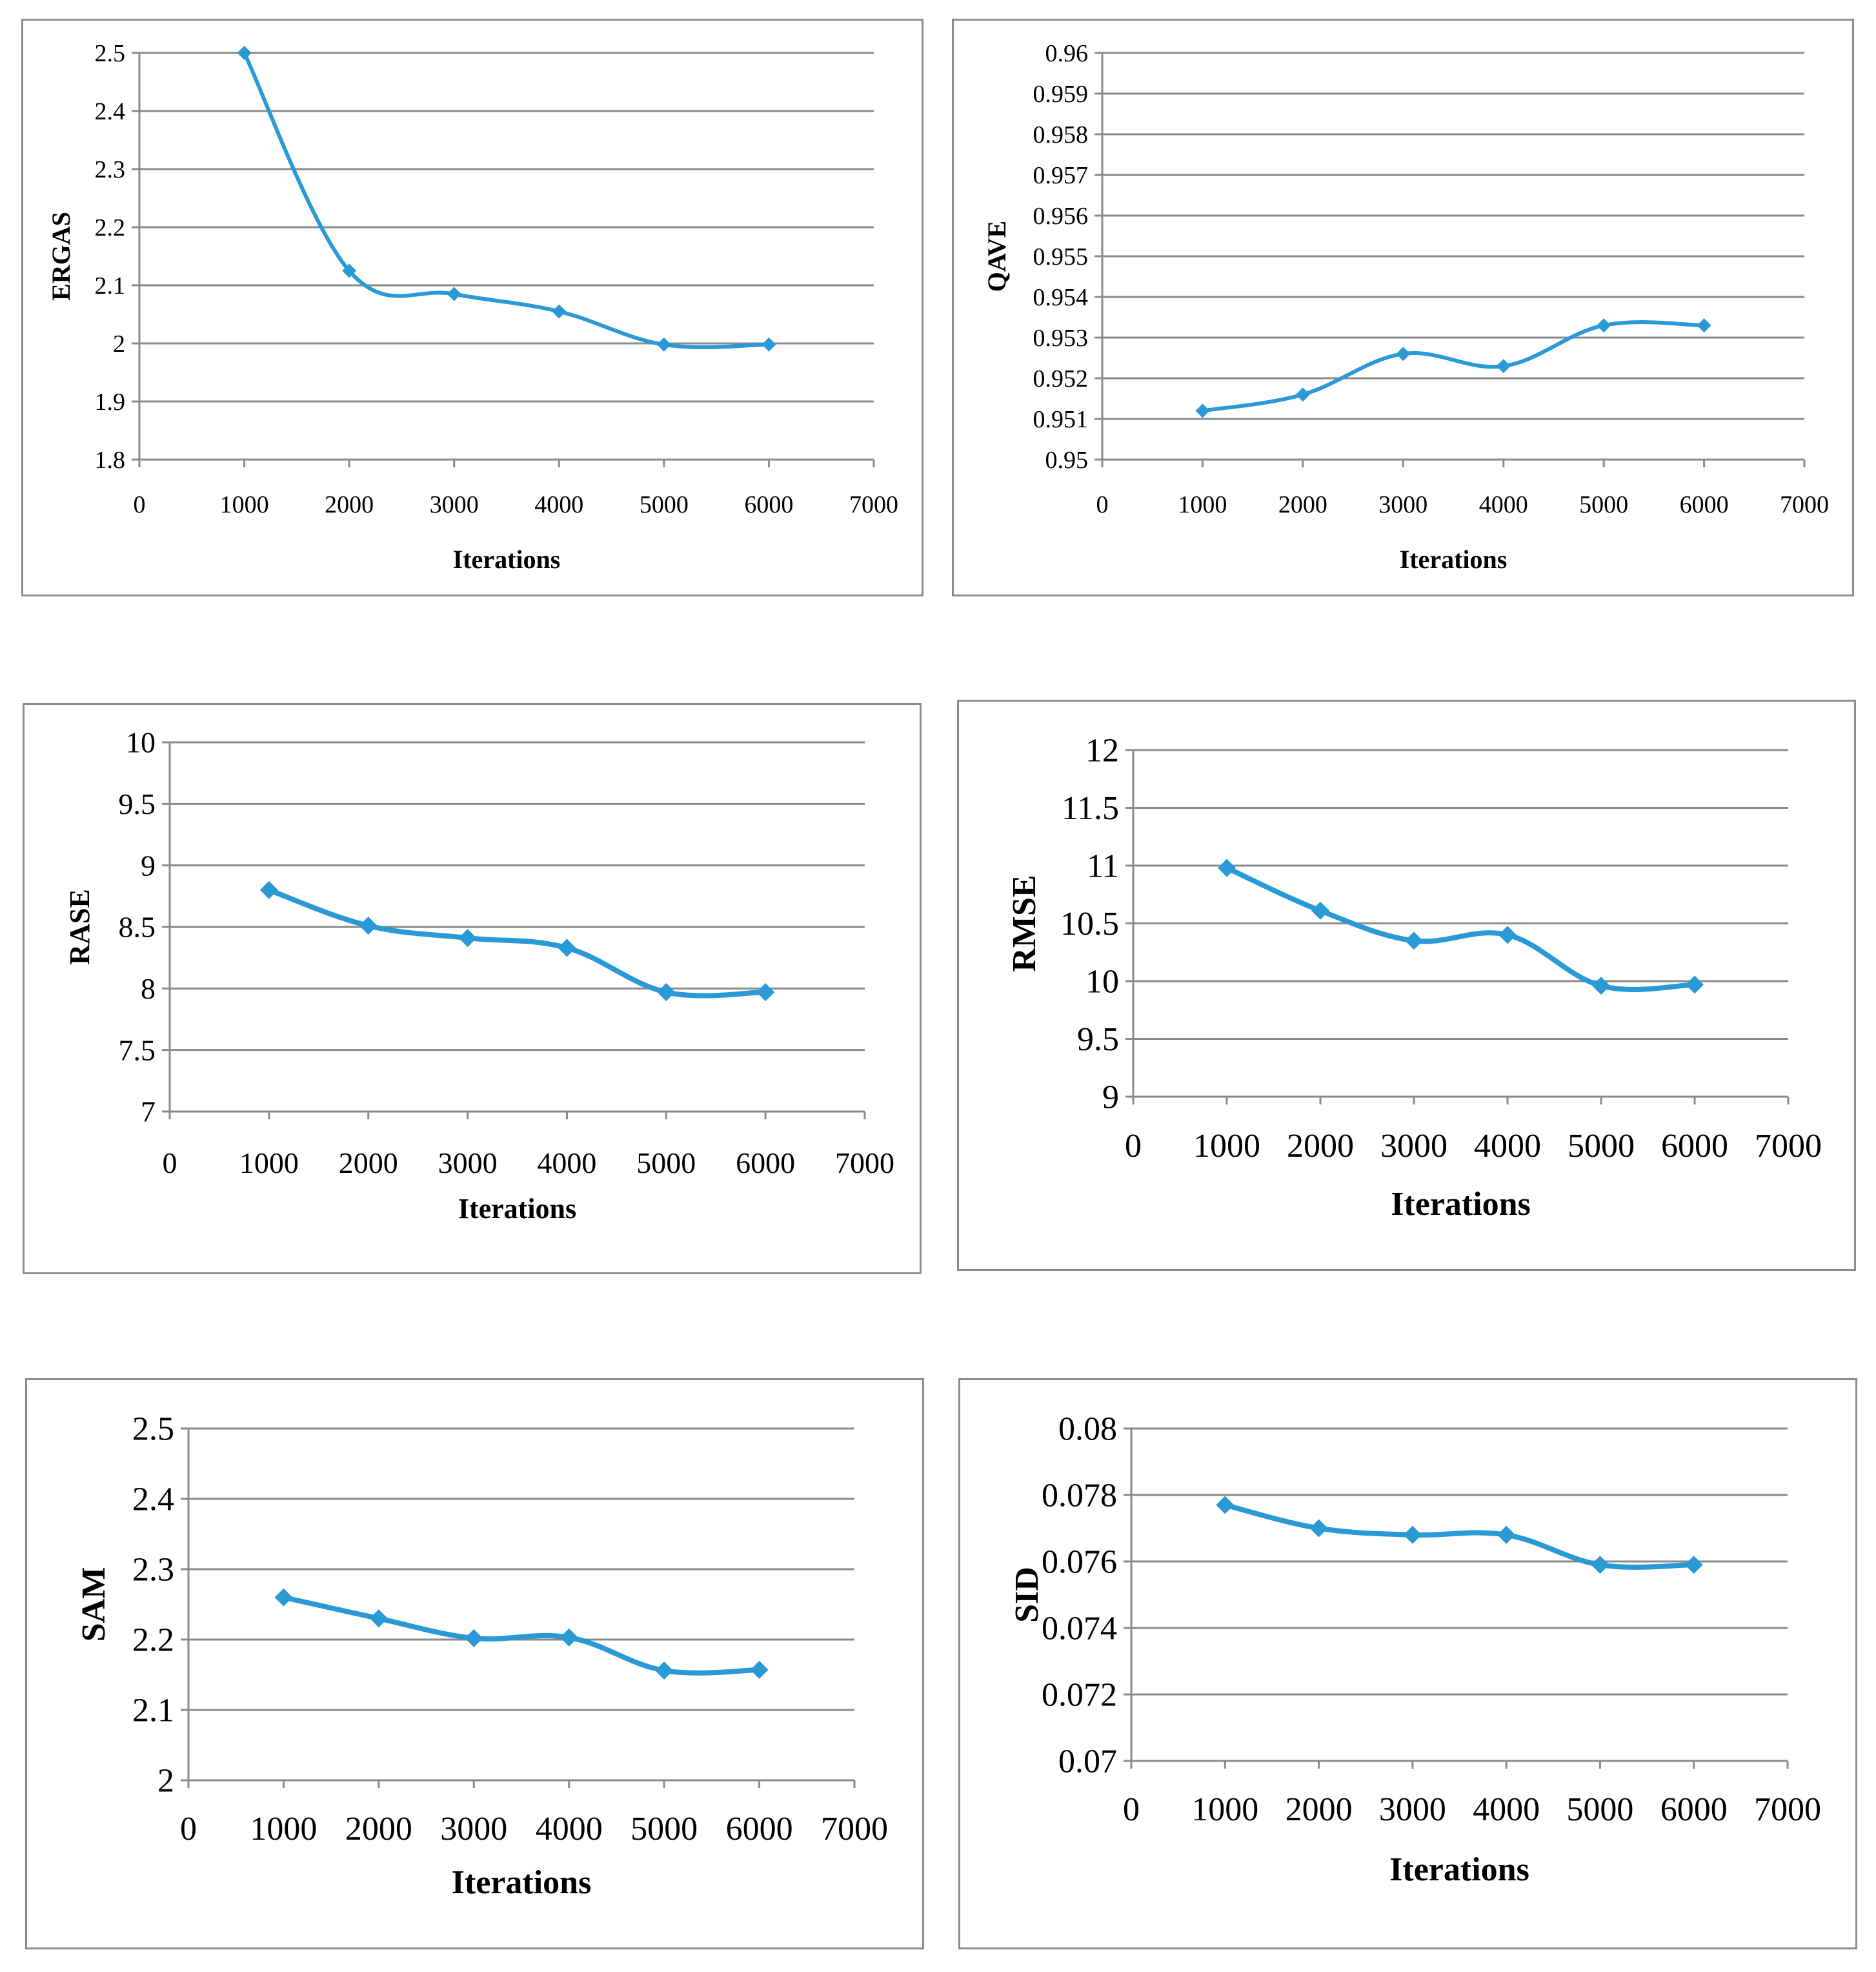  I want to click on y-tick-label: 2.1, so click(110, 286).